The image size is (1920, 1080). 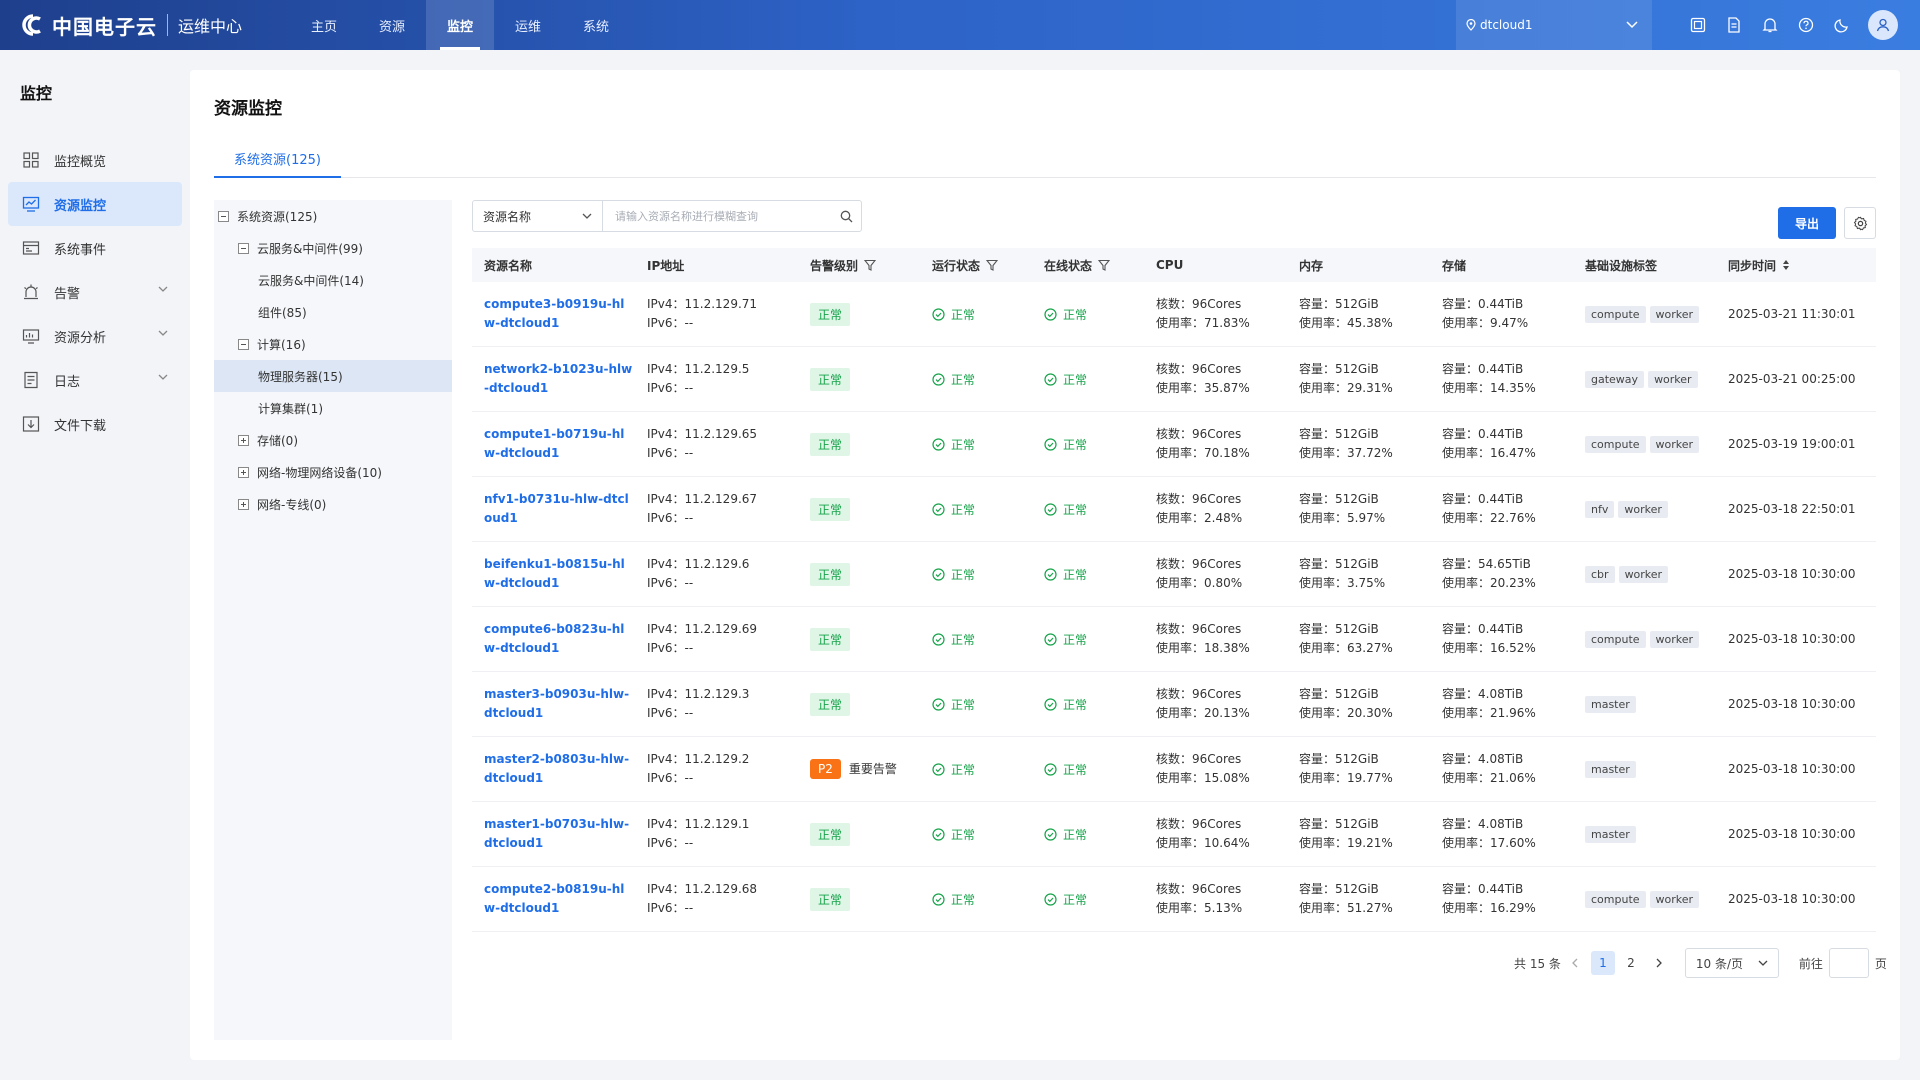 What do you see at coordinates (538, 216) in the screenshot?
I see `search-field-select: 资源名称` at bounding box center [538, 216].